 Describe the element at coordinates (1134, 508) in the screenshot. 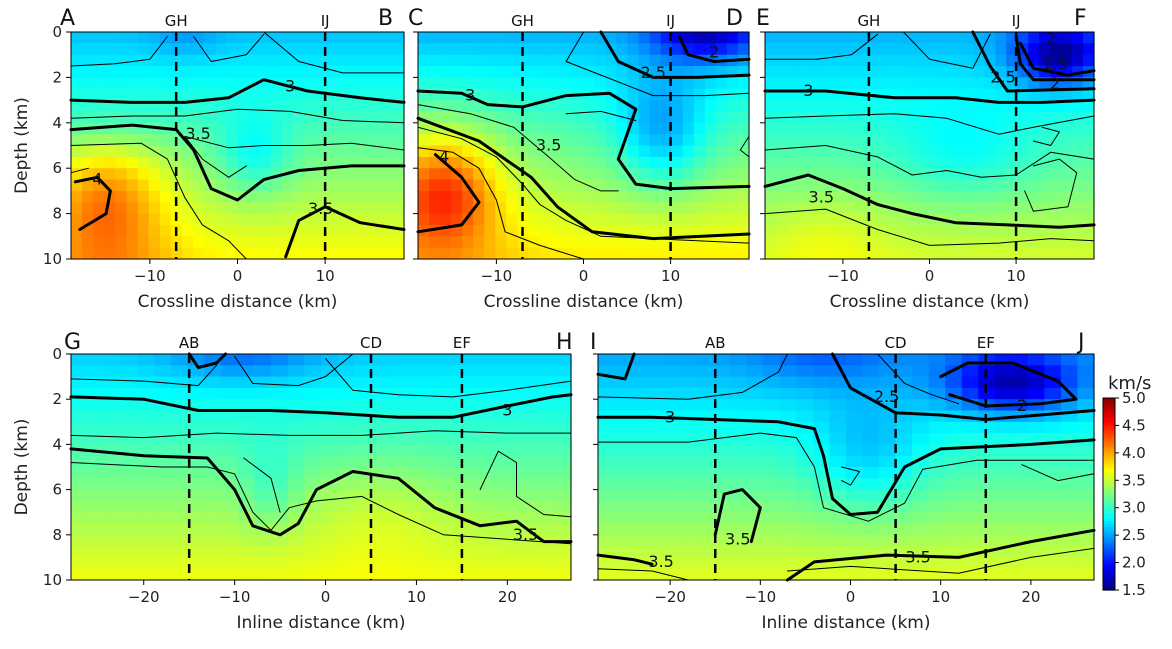

I see `colorbar-tick-label: 3.0` at that location.